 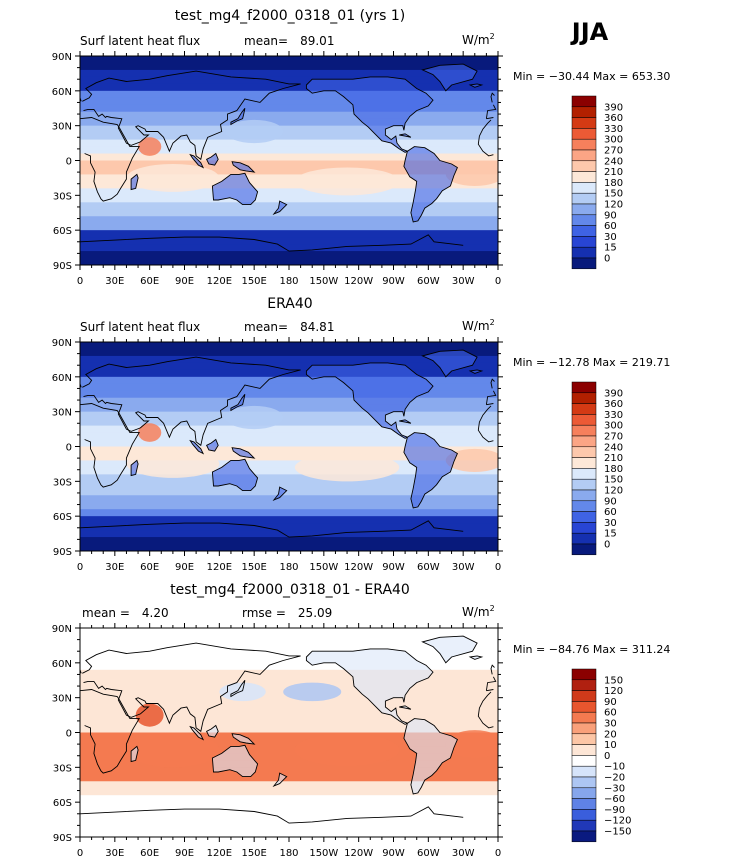 What do you see at coordinates (492, 669) in the screenshot?
I see `coastline-uk` at bounding box center [492, 669].